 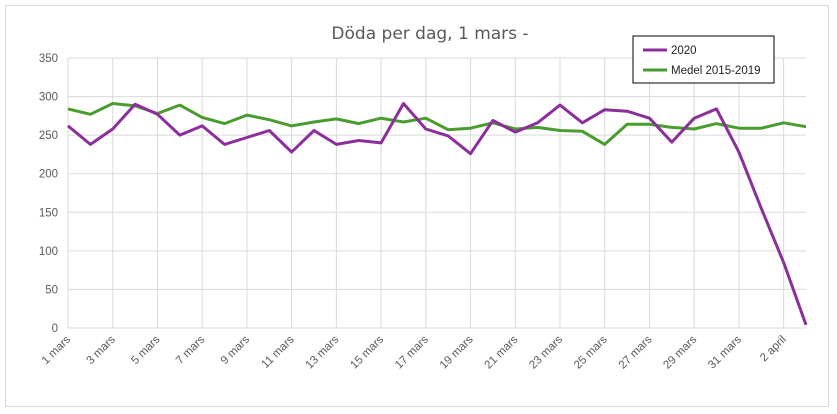 I want to click on x-tick-label: 5 mars, so click(x=146, y=350).